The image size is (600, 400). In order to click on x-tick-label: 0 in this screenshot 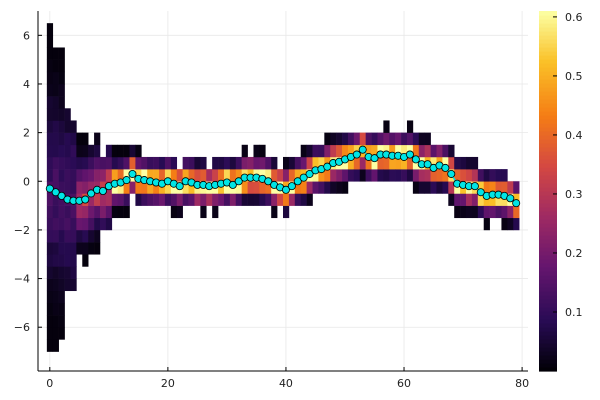, I will do `click(49, 383)`.